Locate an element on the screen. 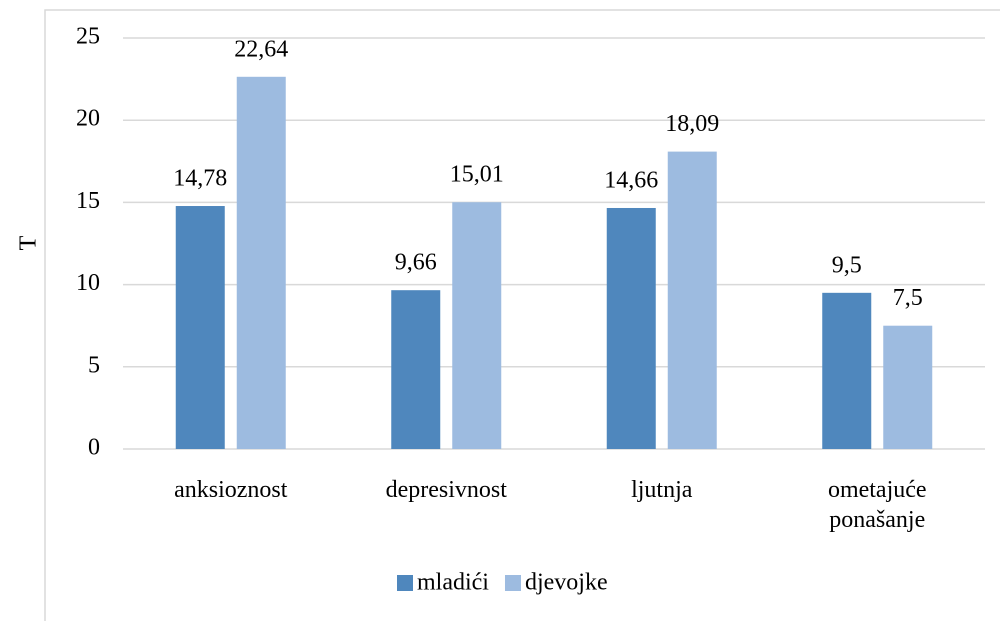 The image size is (1000, 621). x-tick-label: ljutnja is located at coordinates (662, 490).